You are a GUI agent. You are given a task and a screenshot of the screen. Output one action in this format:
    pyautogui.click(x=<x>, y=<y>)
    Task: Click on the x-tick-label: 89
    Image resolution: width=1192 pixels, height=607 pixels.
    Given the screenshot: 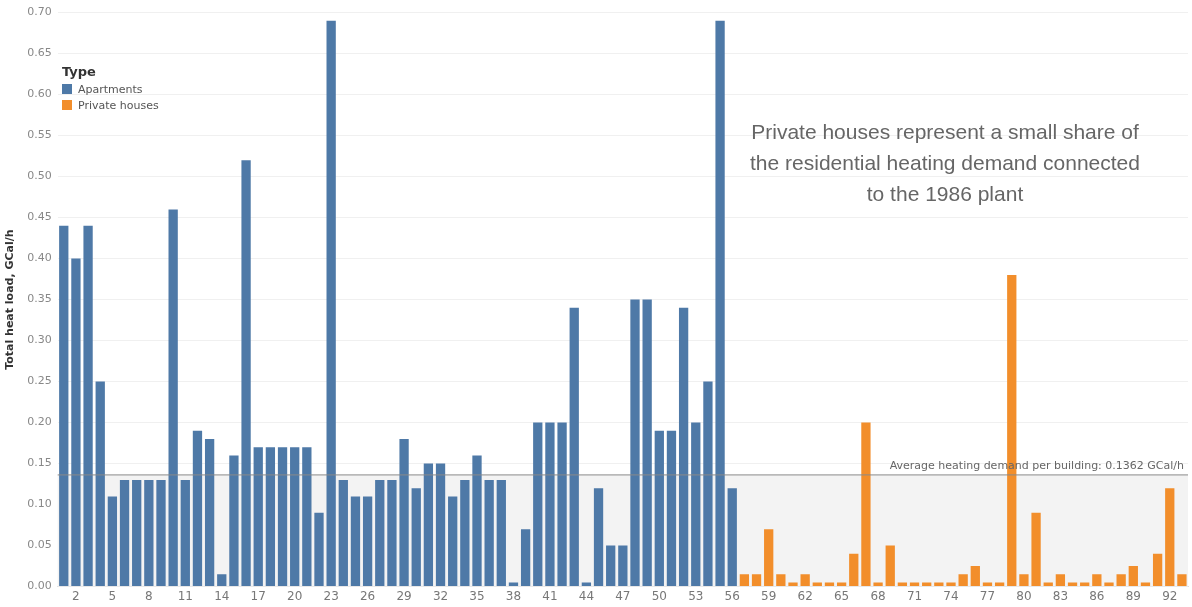 What is the action you would take?
    pyautogui.click(x=1133, y=595)
    